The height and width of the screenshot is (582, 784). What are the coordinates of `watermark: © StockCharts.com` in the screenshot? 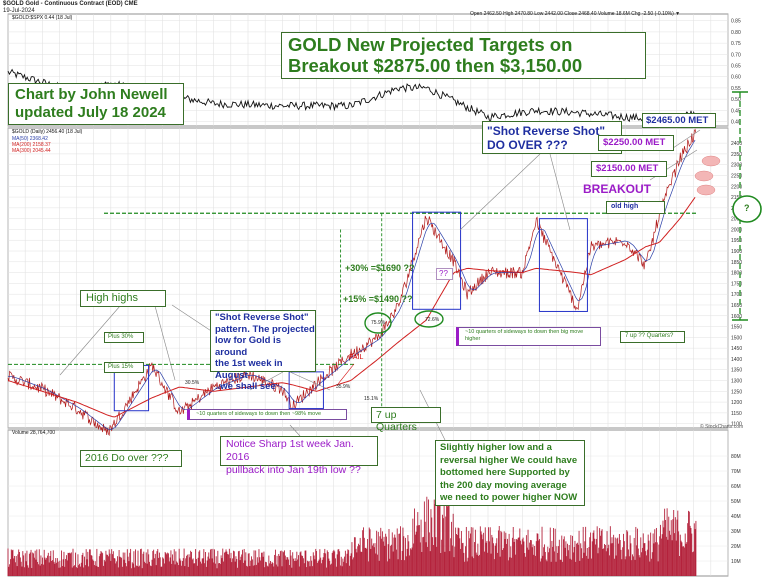 It's located at (722, 427).